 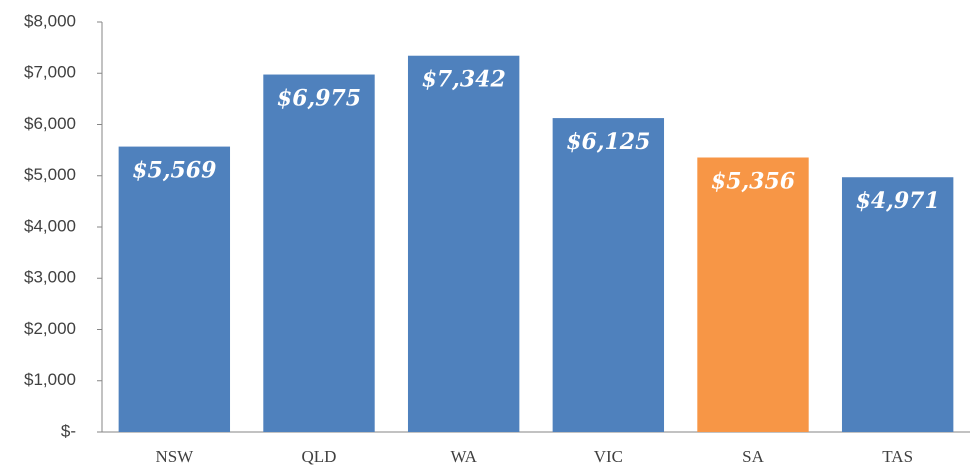 What do you see at coordinates (464, 80) in the screenshot?
I see `value-label: $7,342` at bounding box center [464, 80].